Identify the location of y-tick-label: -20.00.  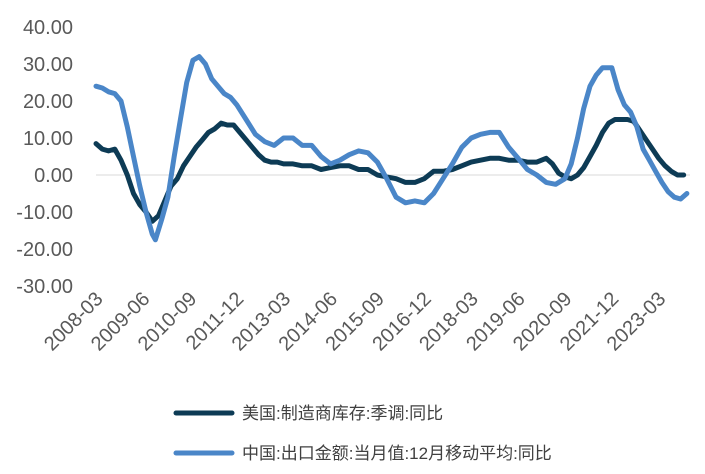
(44, 250).